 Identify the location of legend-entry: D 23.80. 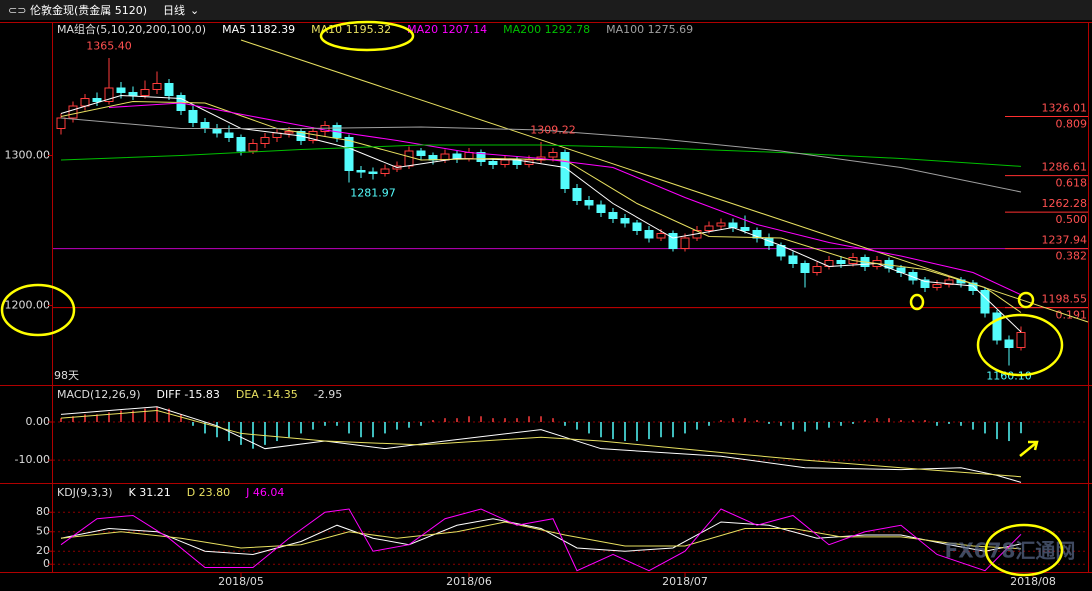
(208, 492).